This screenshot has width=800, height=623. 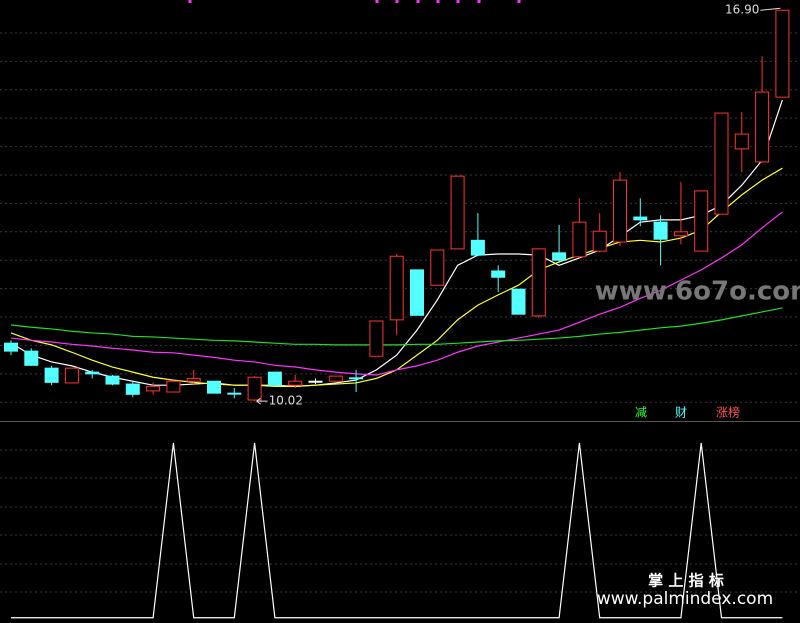 What do you see at coordinates (728, 412) in the screenshot?
I see `legend-entry: 涨榜` at bounding box center [728, 412].